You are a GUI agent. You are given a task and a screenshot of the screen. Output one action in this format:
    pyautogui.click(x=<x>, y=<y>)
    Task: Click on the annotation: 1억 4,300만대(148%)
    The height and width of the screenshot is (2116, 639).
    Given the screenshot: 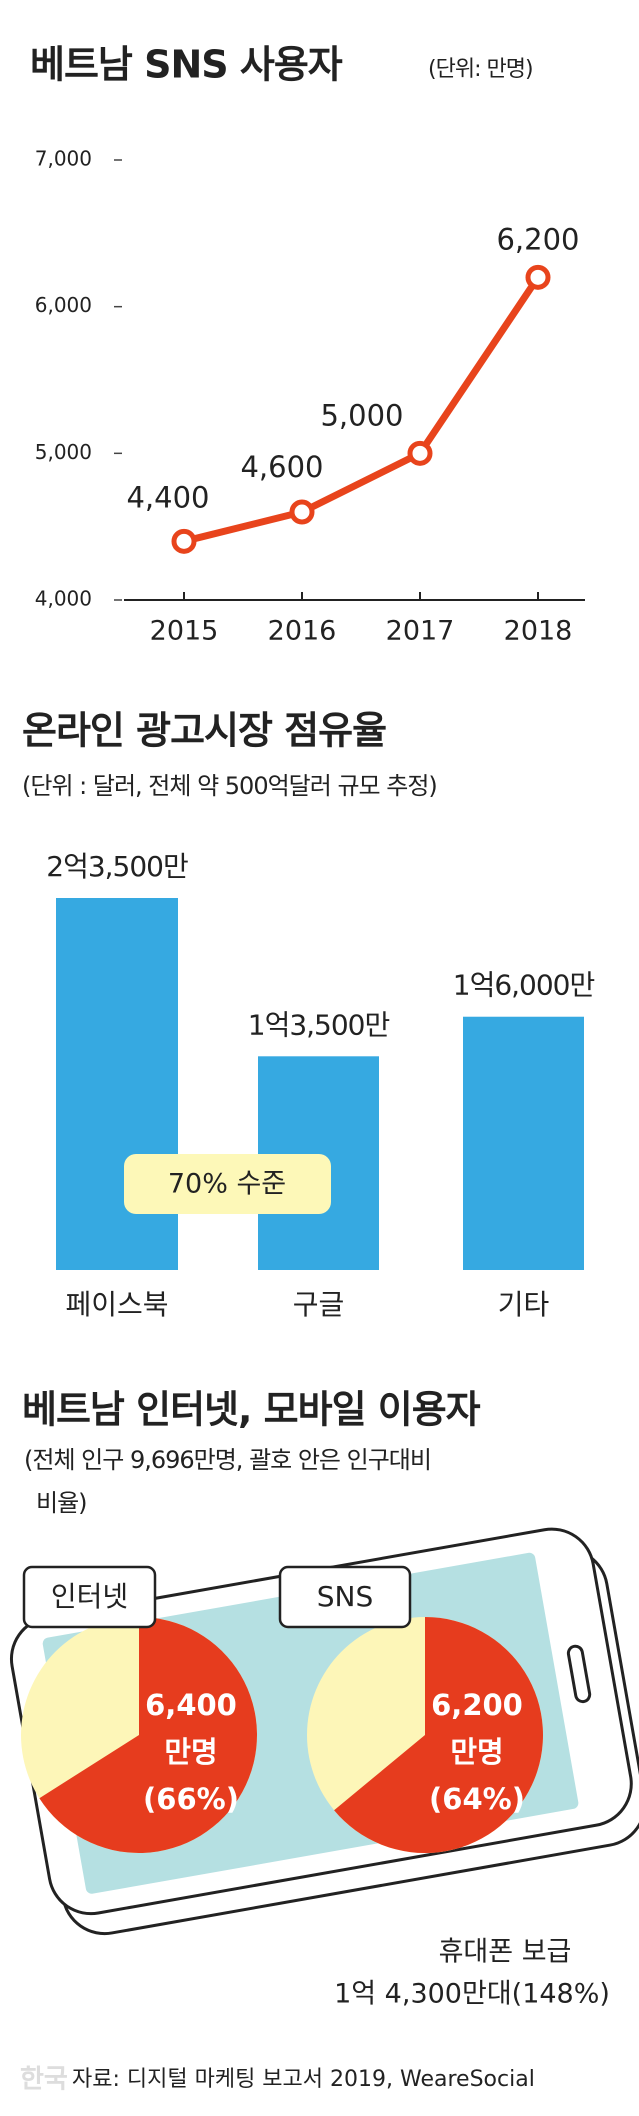 What is the action you would take?
    pyautogui.click(x=472, y=1994)
    